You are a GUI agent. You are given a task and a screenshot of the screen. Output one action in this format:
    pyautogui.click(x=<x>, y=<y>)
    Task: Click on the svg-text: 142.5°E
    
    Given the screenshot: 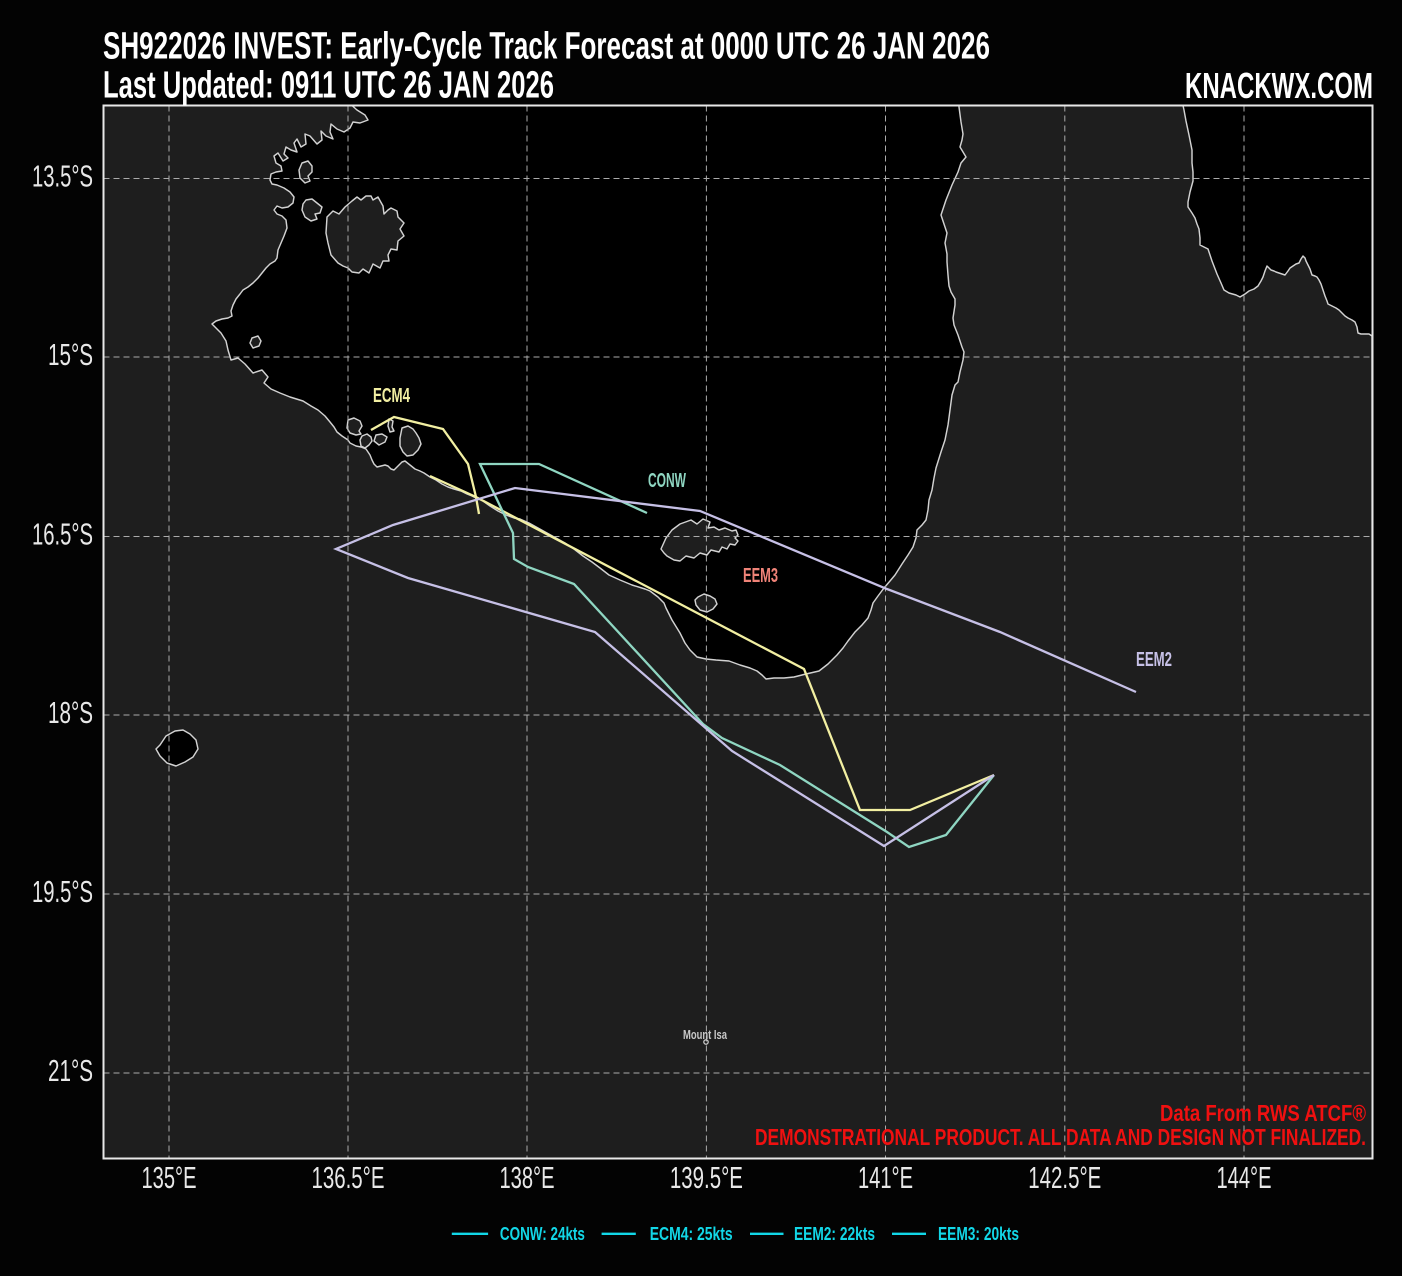 What is the action you would take?
    pyautogui.click(x=1064, y=1177)
    